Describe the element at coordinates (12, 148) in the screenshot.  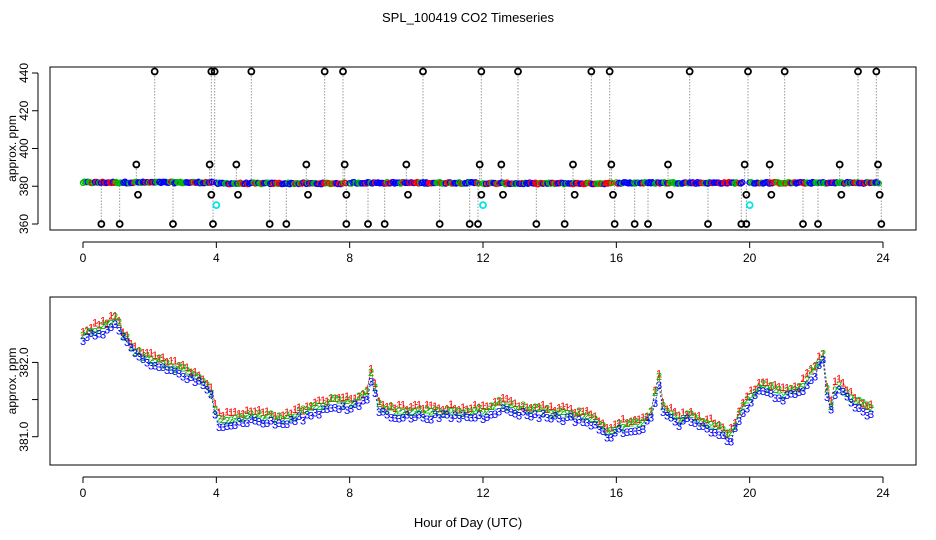
I see `y-axis-label: approx. ppm` at that location.